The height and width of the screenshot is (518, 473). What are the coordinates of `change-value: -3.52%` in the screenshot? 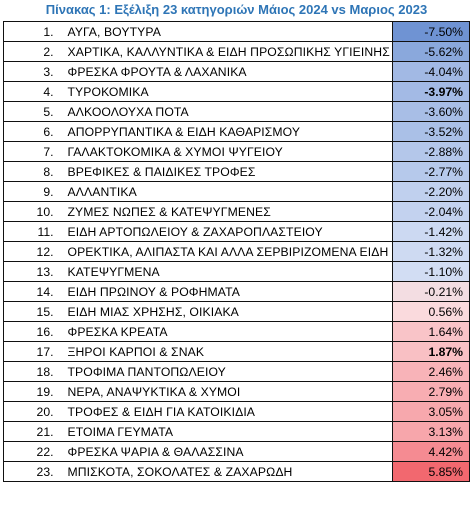 It's located at (431, 131).